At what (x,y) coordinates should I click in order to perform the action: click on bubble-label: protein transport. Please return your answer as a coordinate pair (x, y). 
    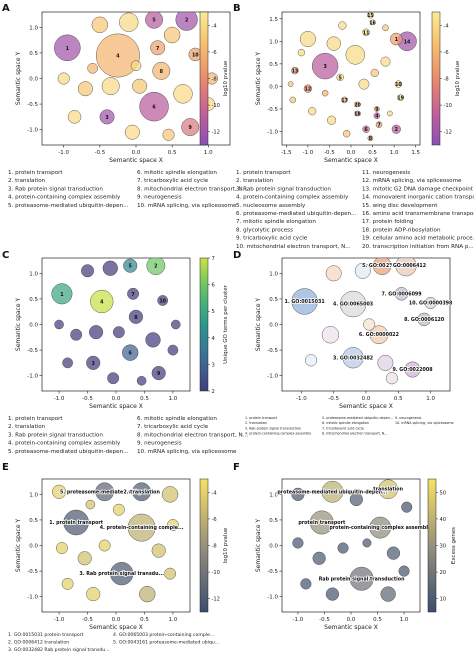
    Looking at the image, I should click on (322, 523).